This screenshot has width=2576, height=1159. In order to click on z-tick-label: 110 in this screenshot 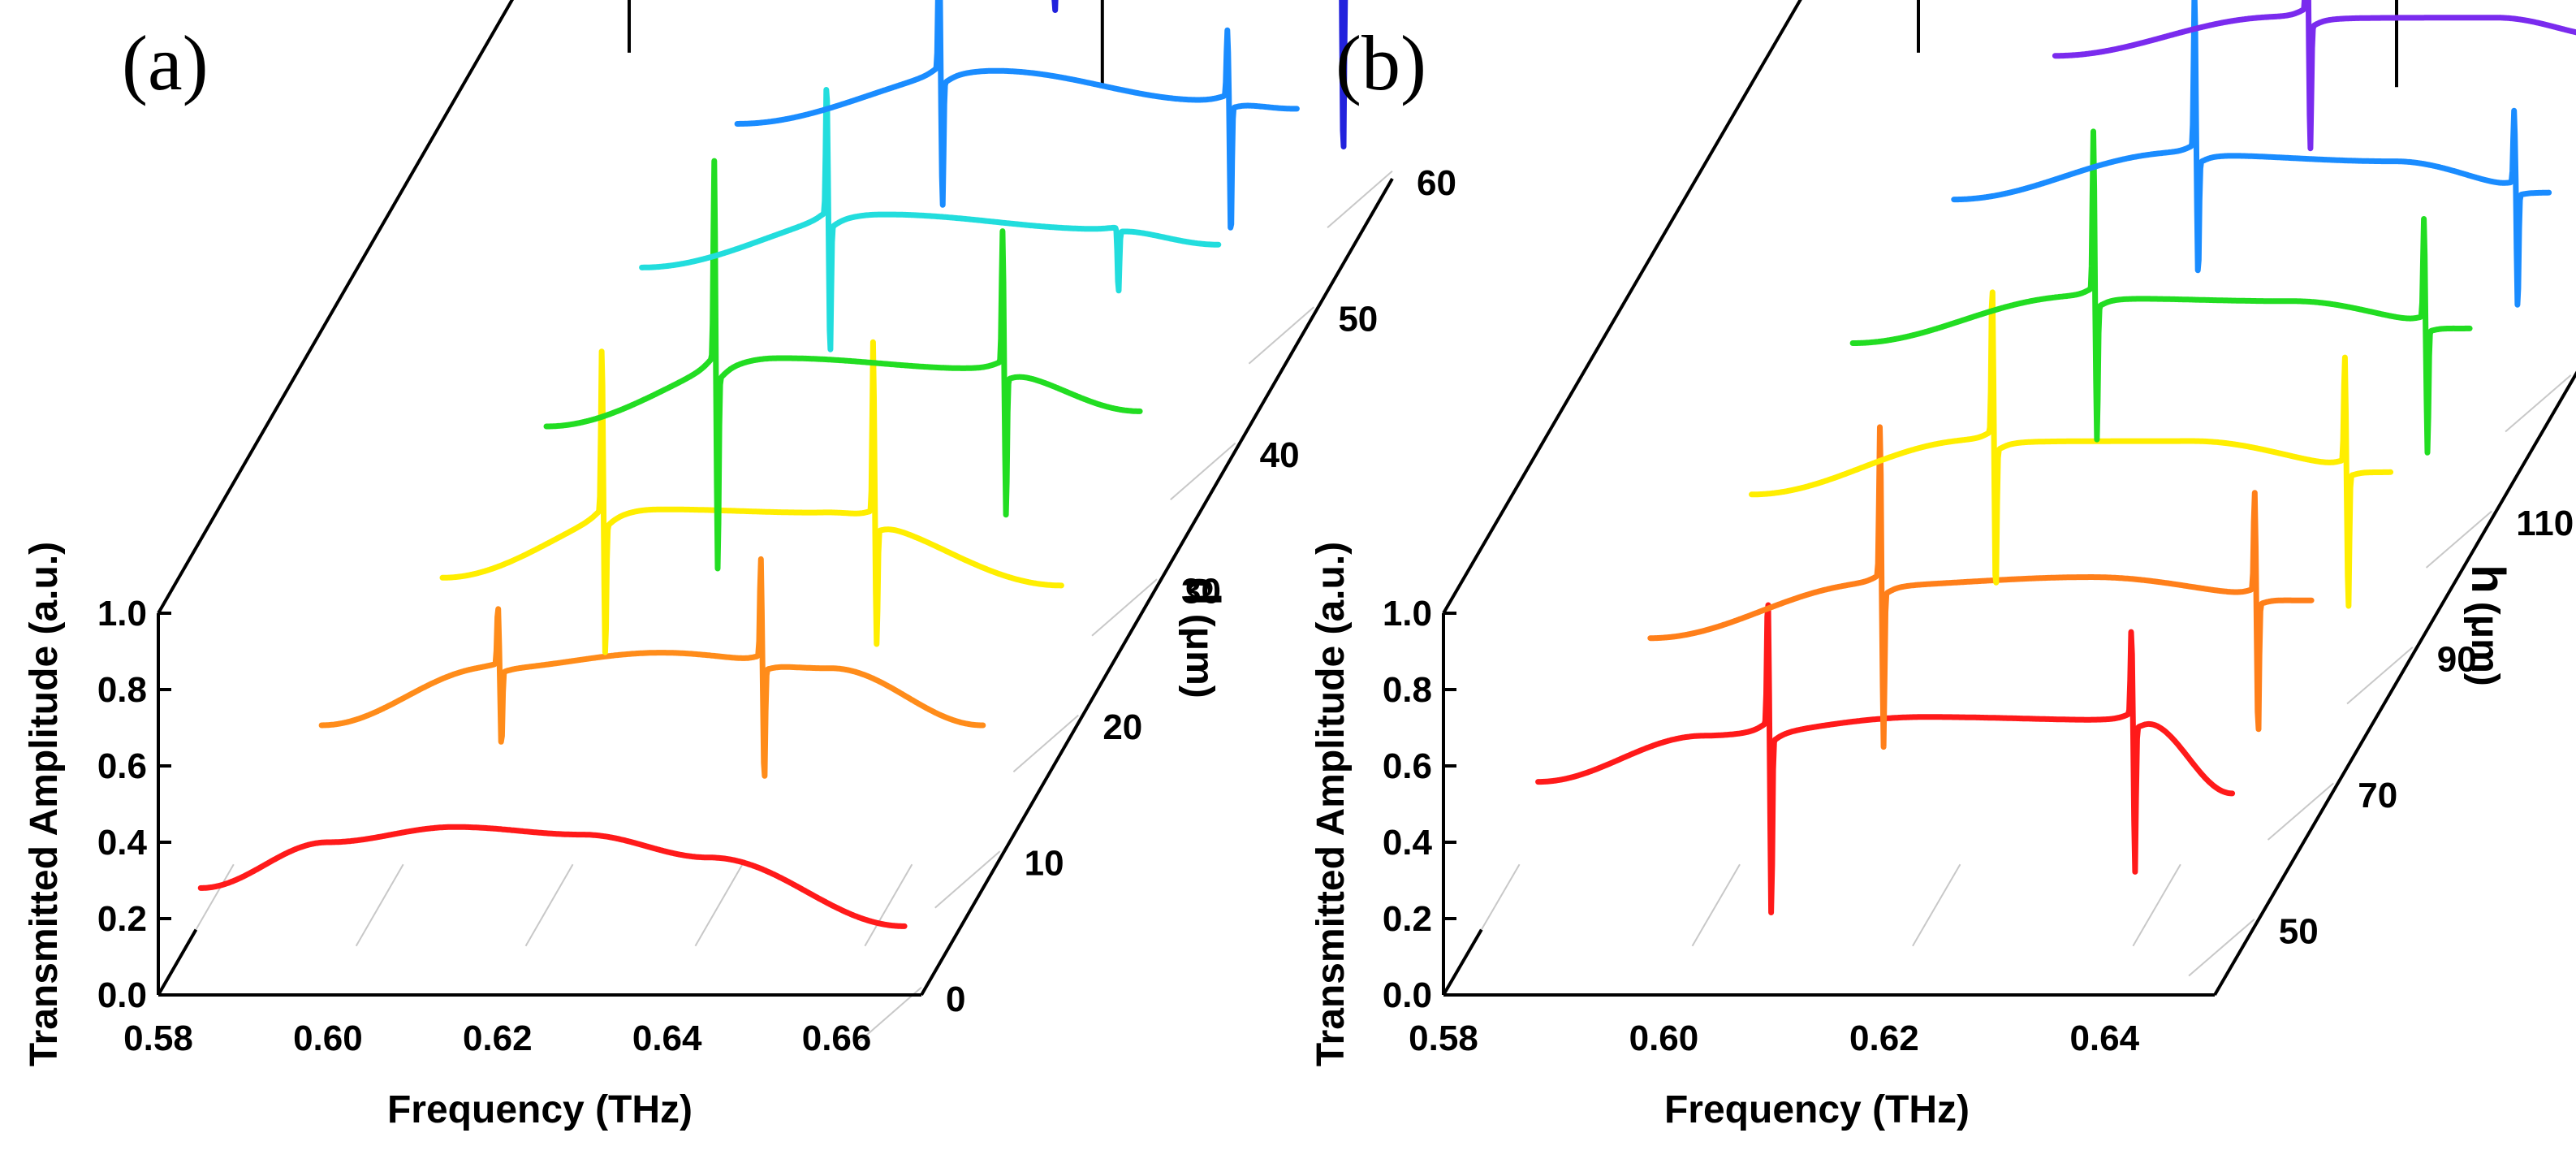, I will do `click(2545, 523)`.